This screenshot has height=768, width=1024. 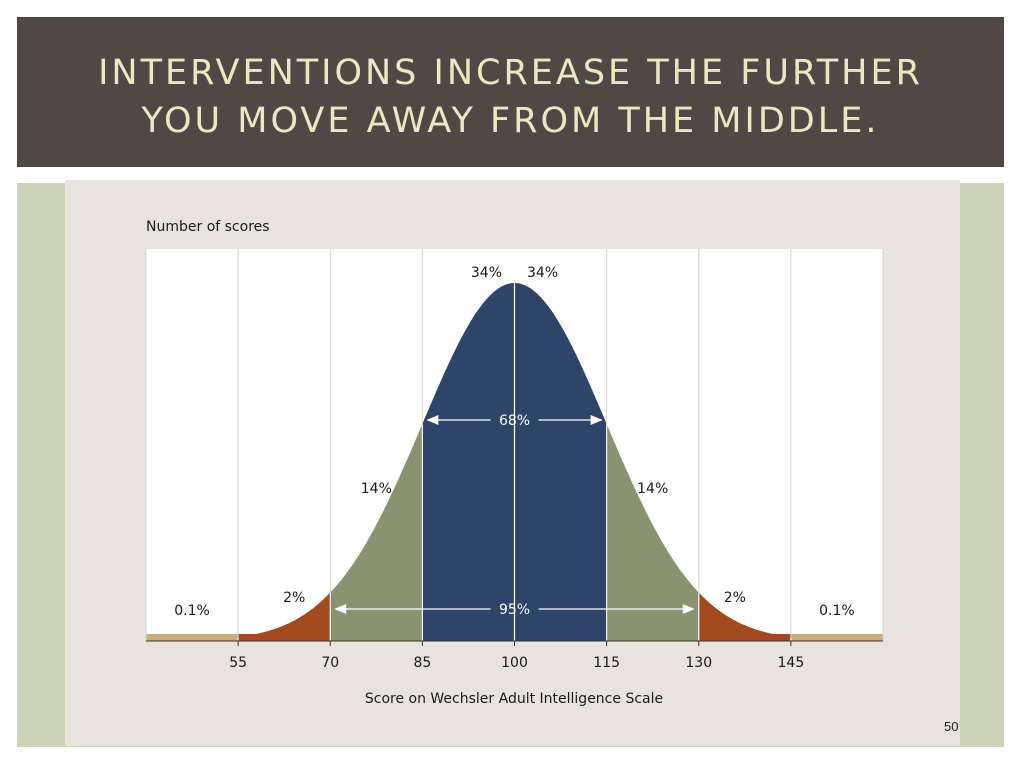 I want to click on range-label-95%: 95%, so click(x=514, y=610).